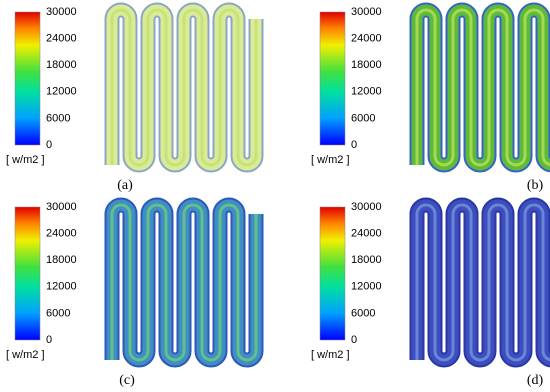 The width and height of the screenshot is (550, 392). What do you see at coordinates (125, 185) in the screenshot?
I see `panel-label: (a)` at bounding box center [125, 185].